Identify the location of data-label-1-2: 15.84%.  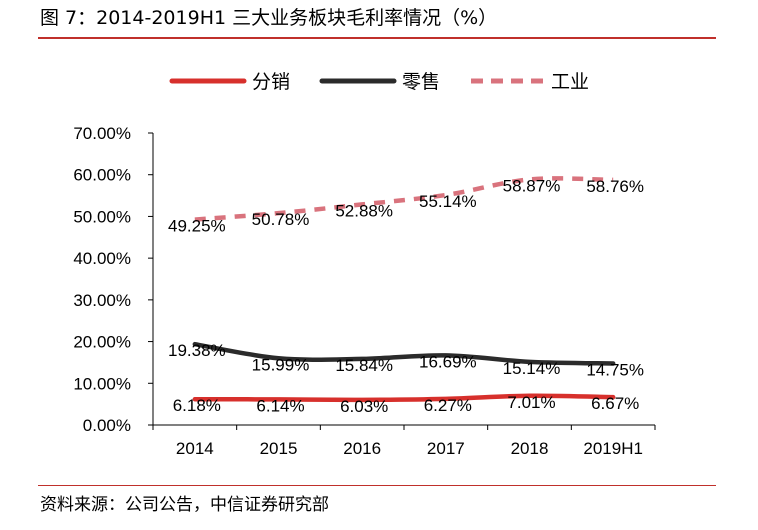
(364, 365).